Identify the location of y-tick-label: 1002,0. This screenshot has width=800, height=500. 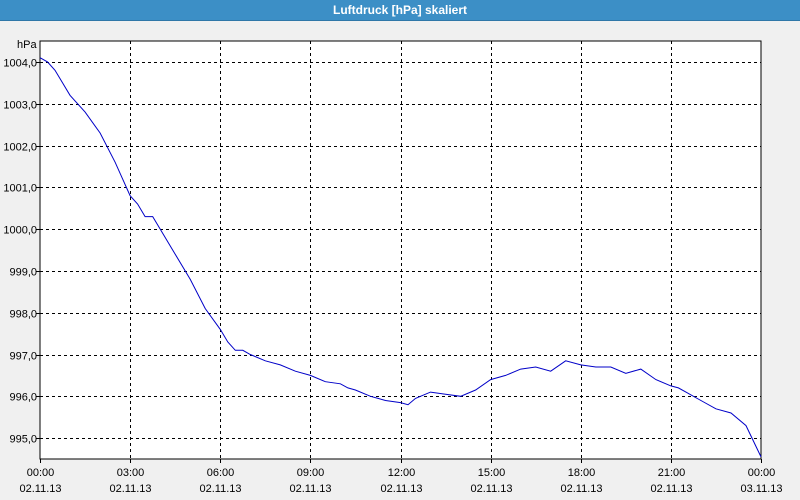
(20, 148).